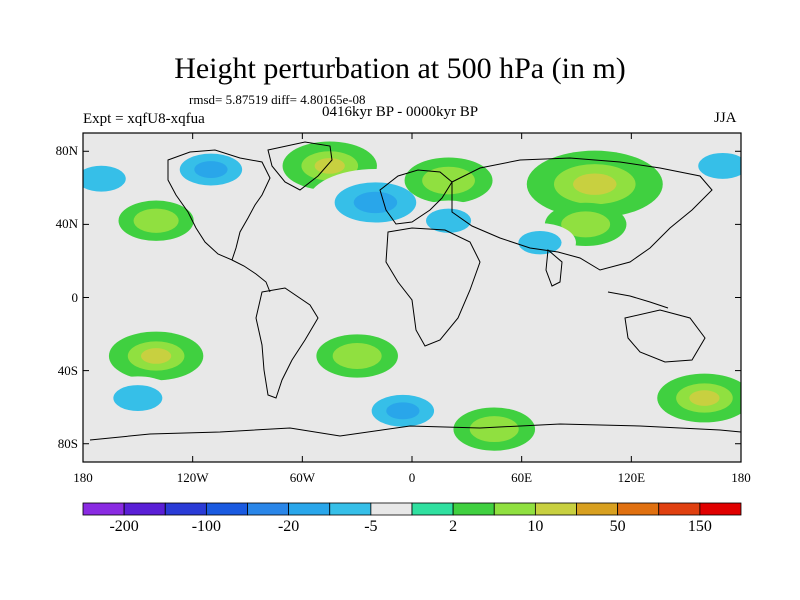  What do you see at coordinates (540, 242) in the screenshot?
I see `anomaly-core-tibet-low` at bounding box center [540, 242].